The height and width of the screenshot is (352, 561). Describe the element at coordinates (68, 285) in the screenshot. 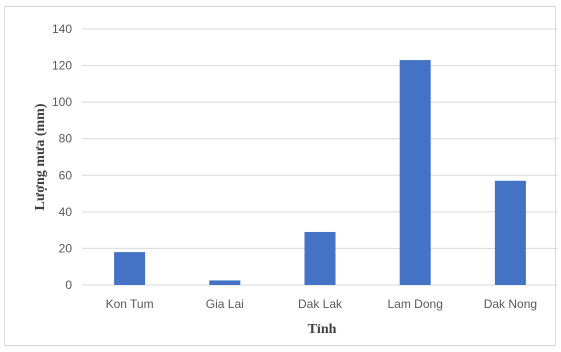

I see `y-tick-label: 0` at that location.